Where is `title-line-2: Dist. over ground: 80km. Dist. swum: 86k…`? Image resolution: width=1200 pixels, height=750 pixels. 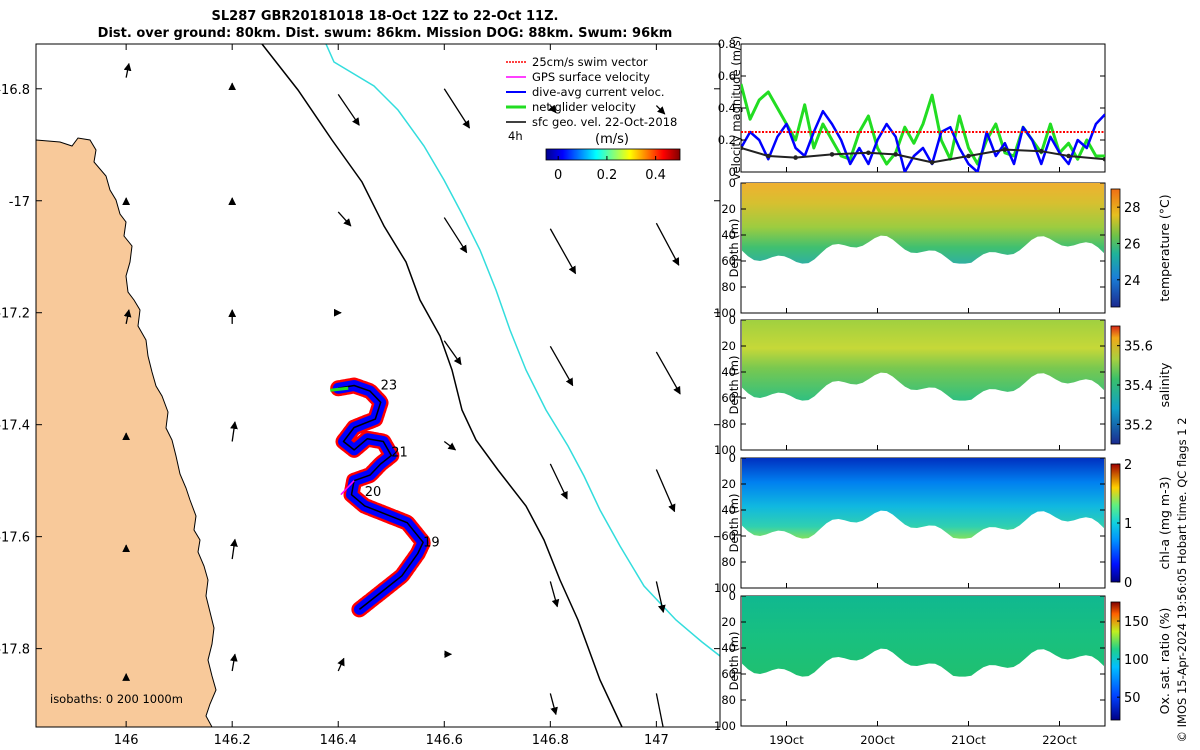
title-line-2: Dist. over ground: 80km. Dist. swum: 86k… is located at coordinates (385, 33).